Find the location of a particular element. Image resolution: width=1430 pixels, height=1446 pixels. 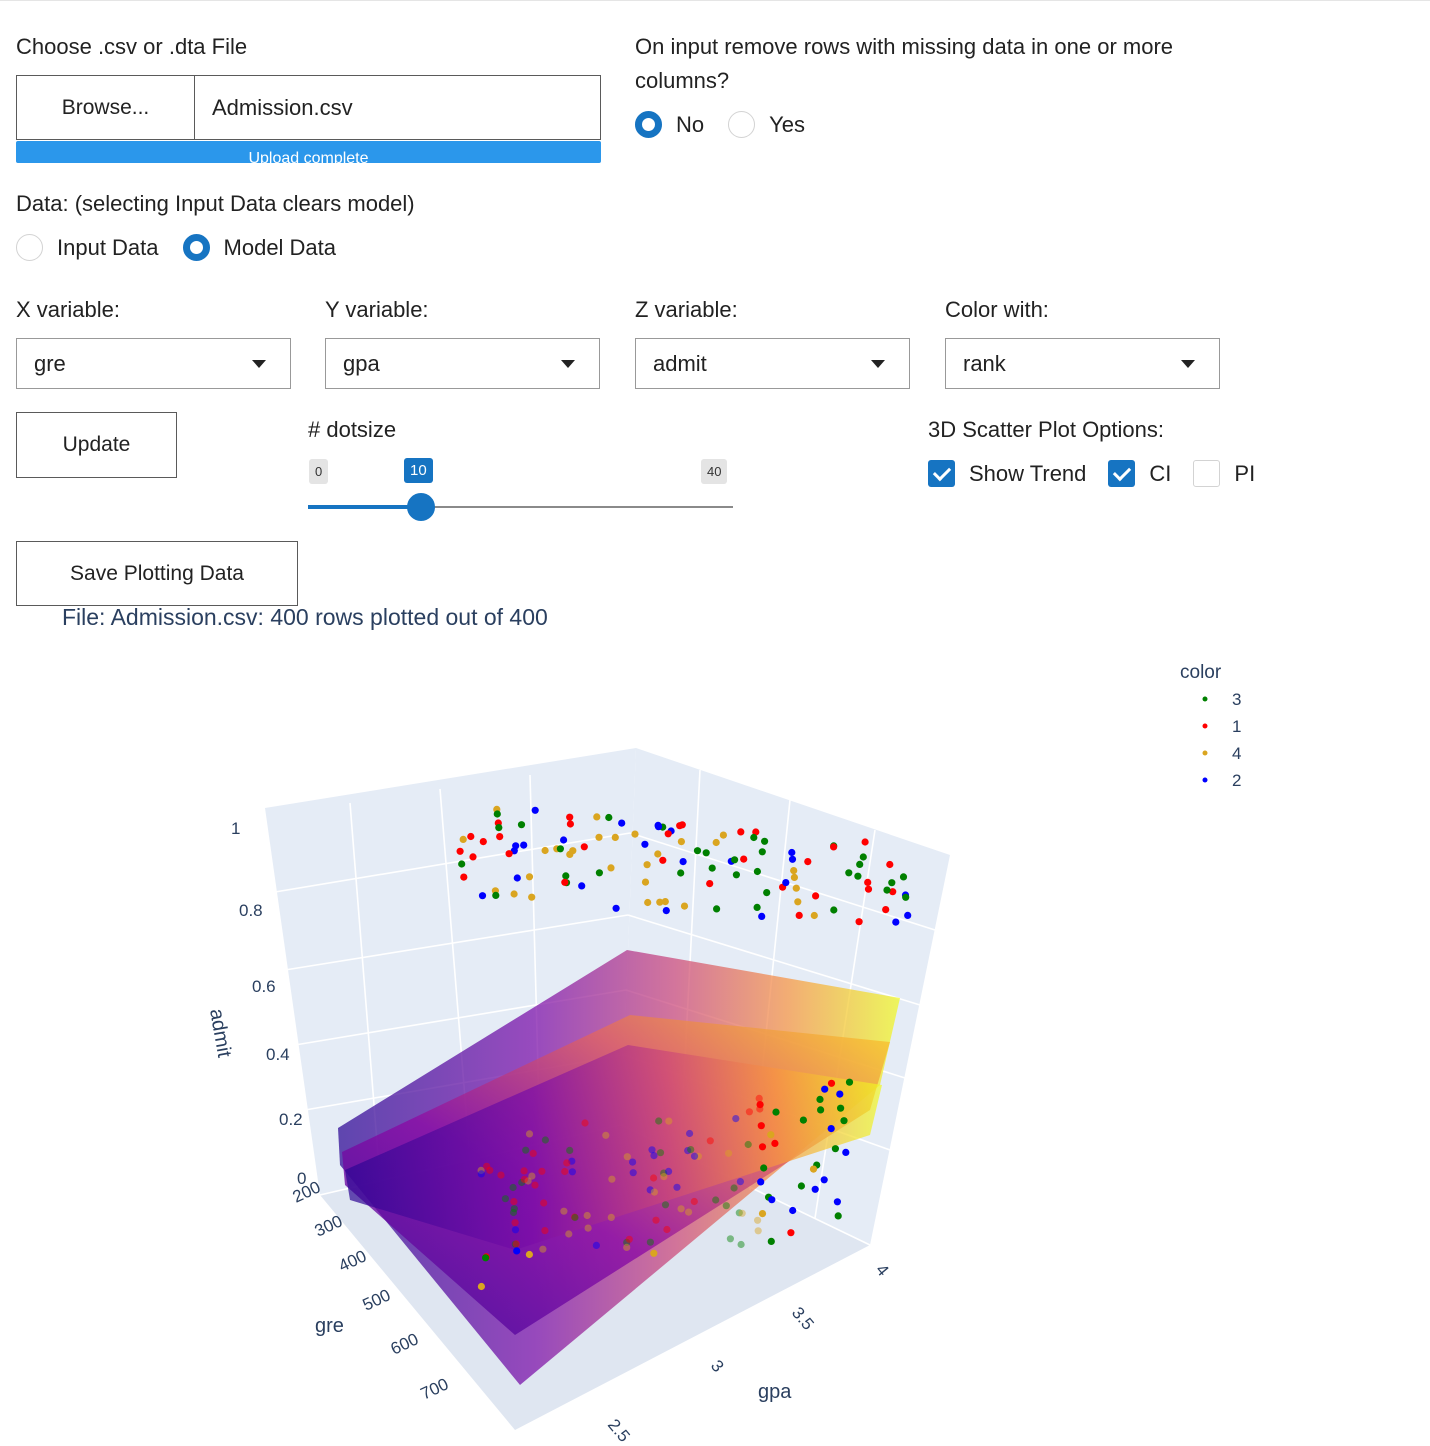

x-variable-label: X variable: is located at coordinates (68, 309).